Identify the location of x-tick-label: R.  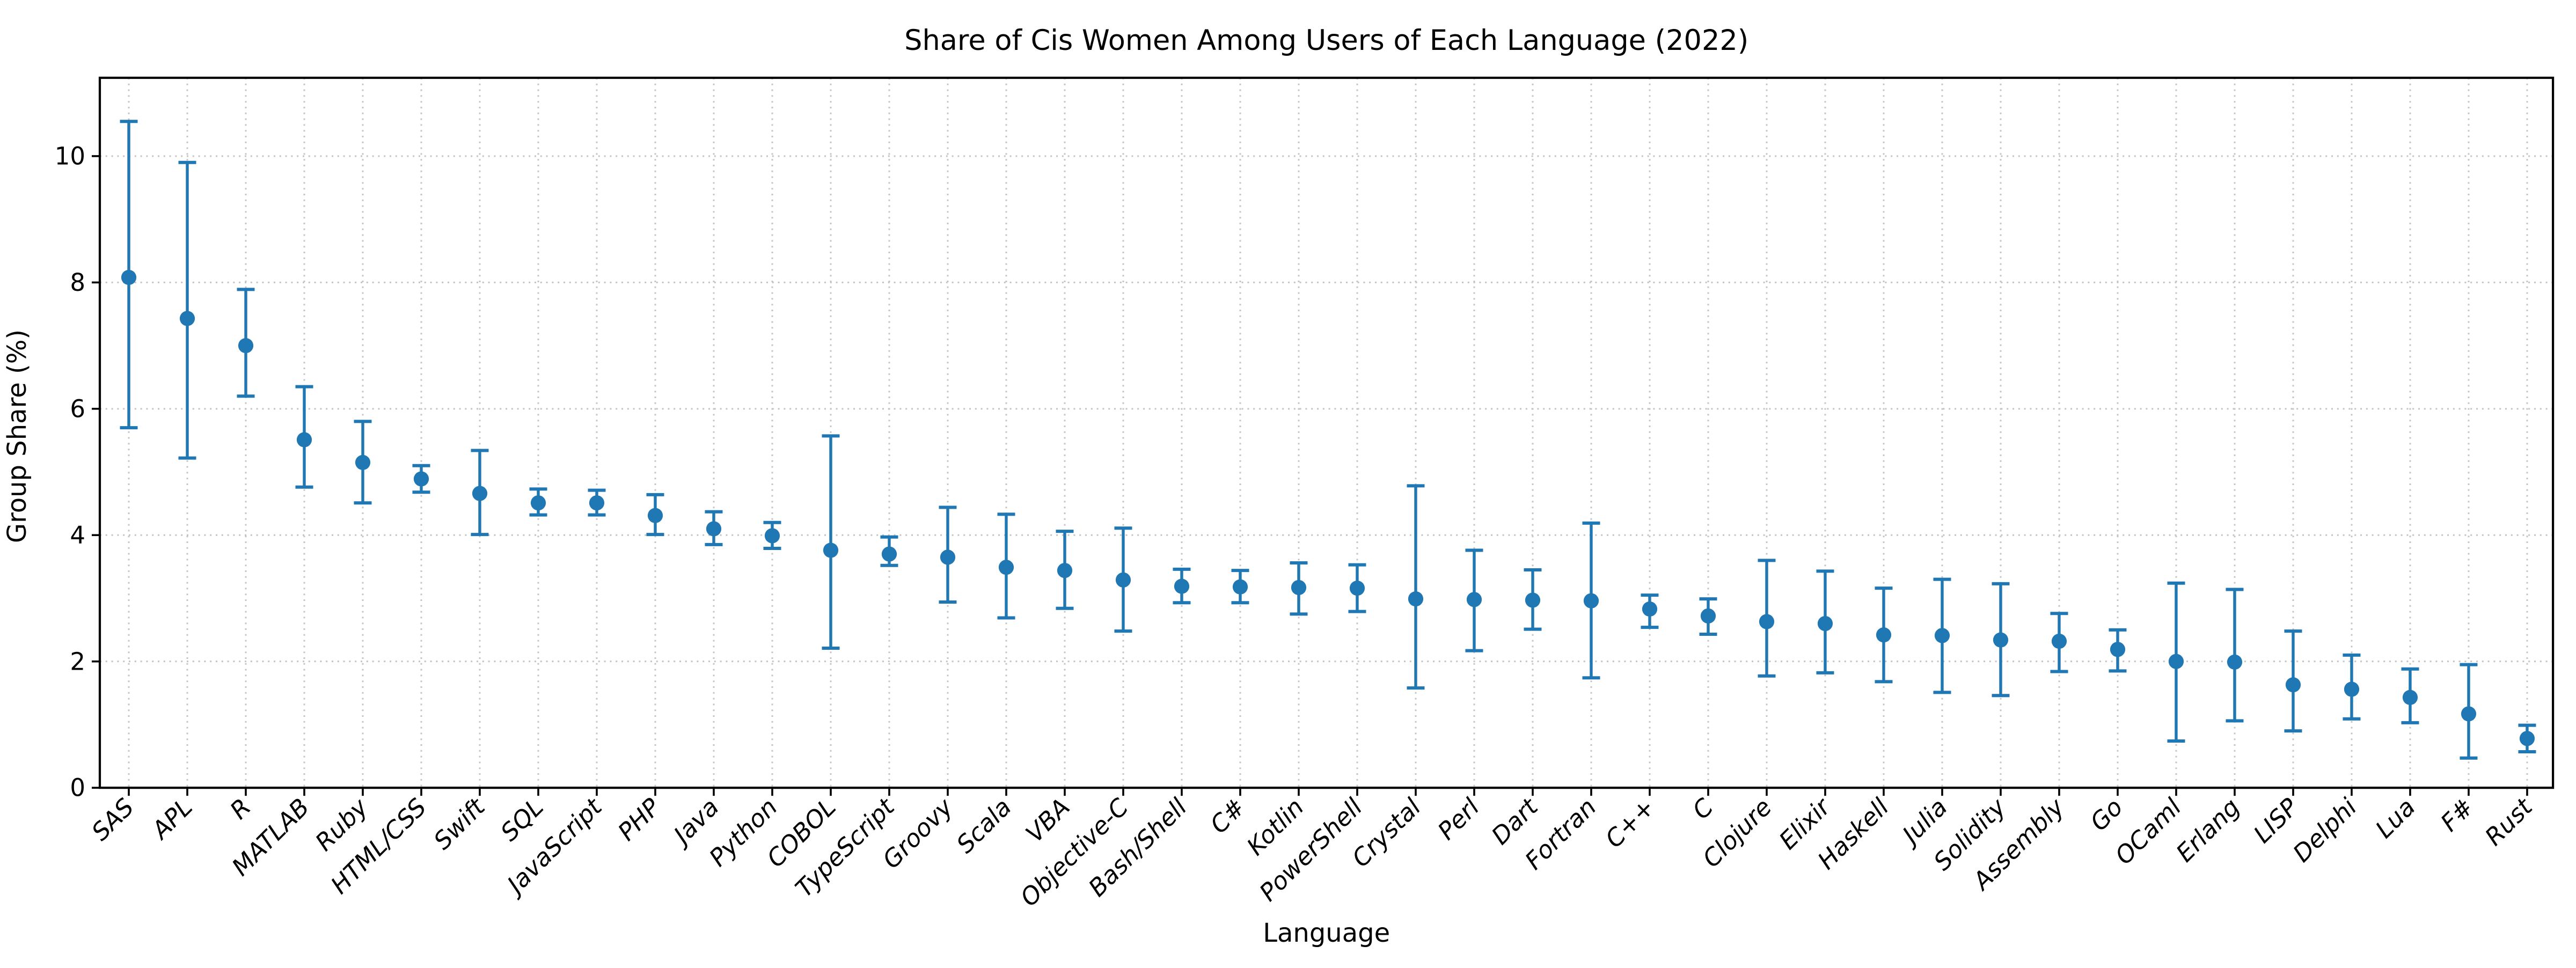
(240, 809).